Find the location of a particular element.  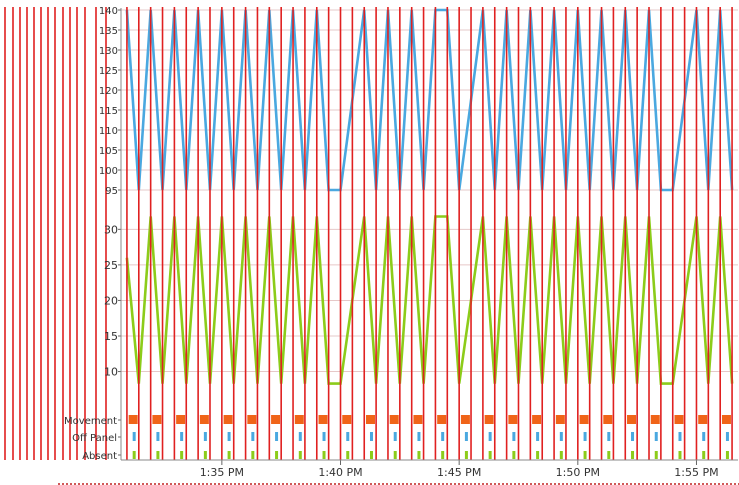

y-tick-label: 15 is located at coordinates (111, 336).